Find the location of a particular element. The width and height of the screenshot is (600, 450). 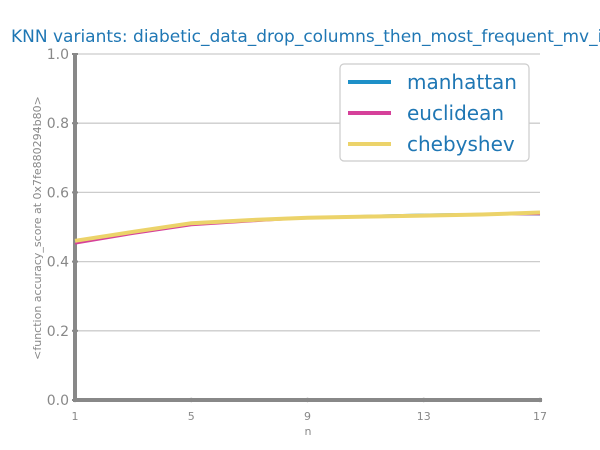

legend: manhattan euclidean chebyshev is located at coordinates (434, 112).